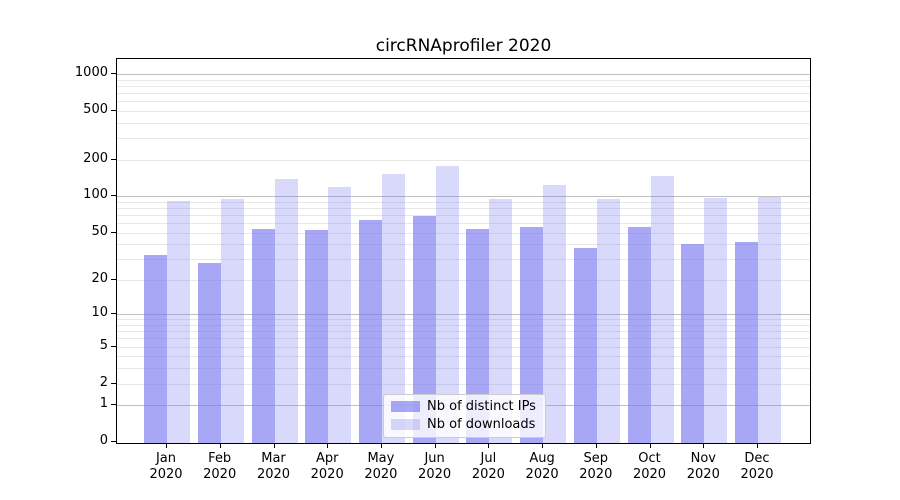  I want to click on y-tick-label: 1, so click(103, 404).